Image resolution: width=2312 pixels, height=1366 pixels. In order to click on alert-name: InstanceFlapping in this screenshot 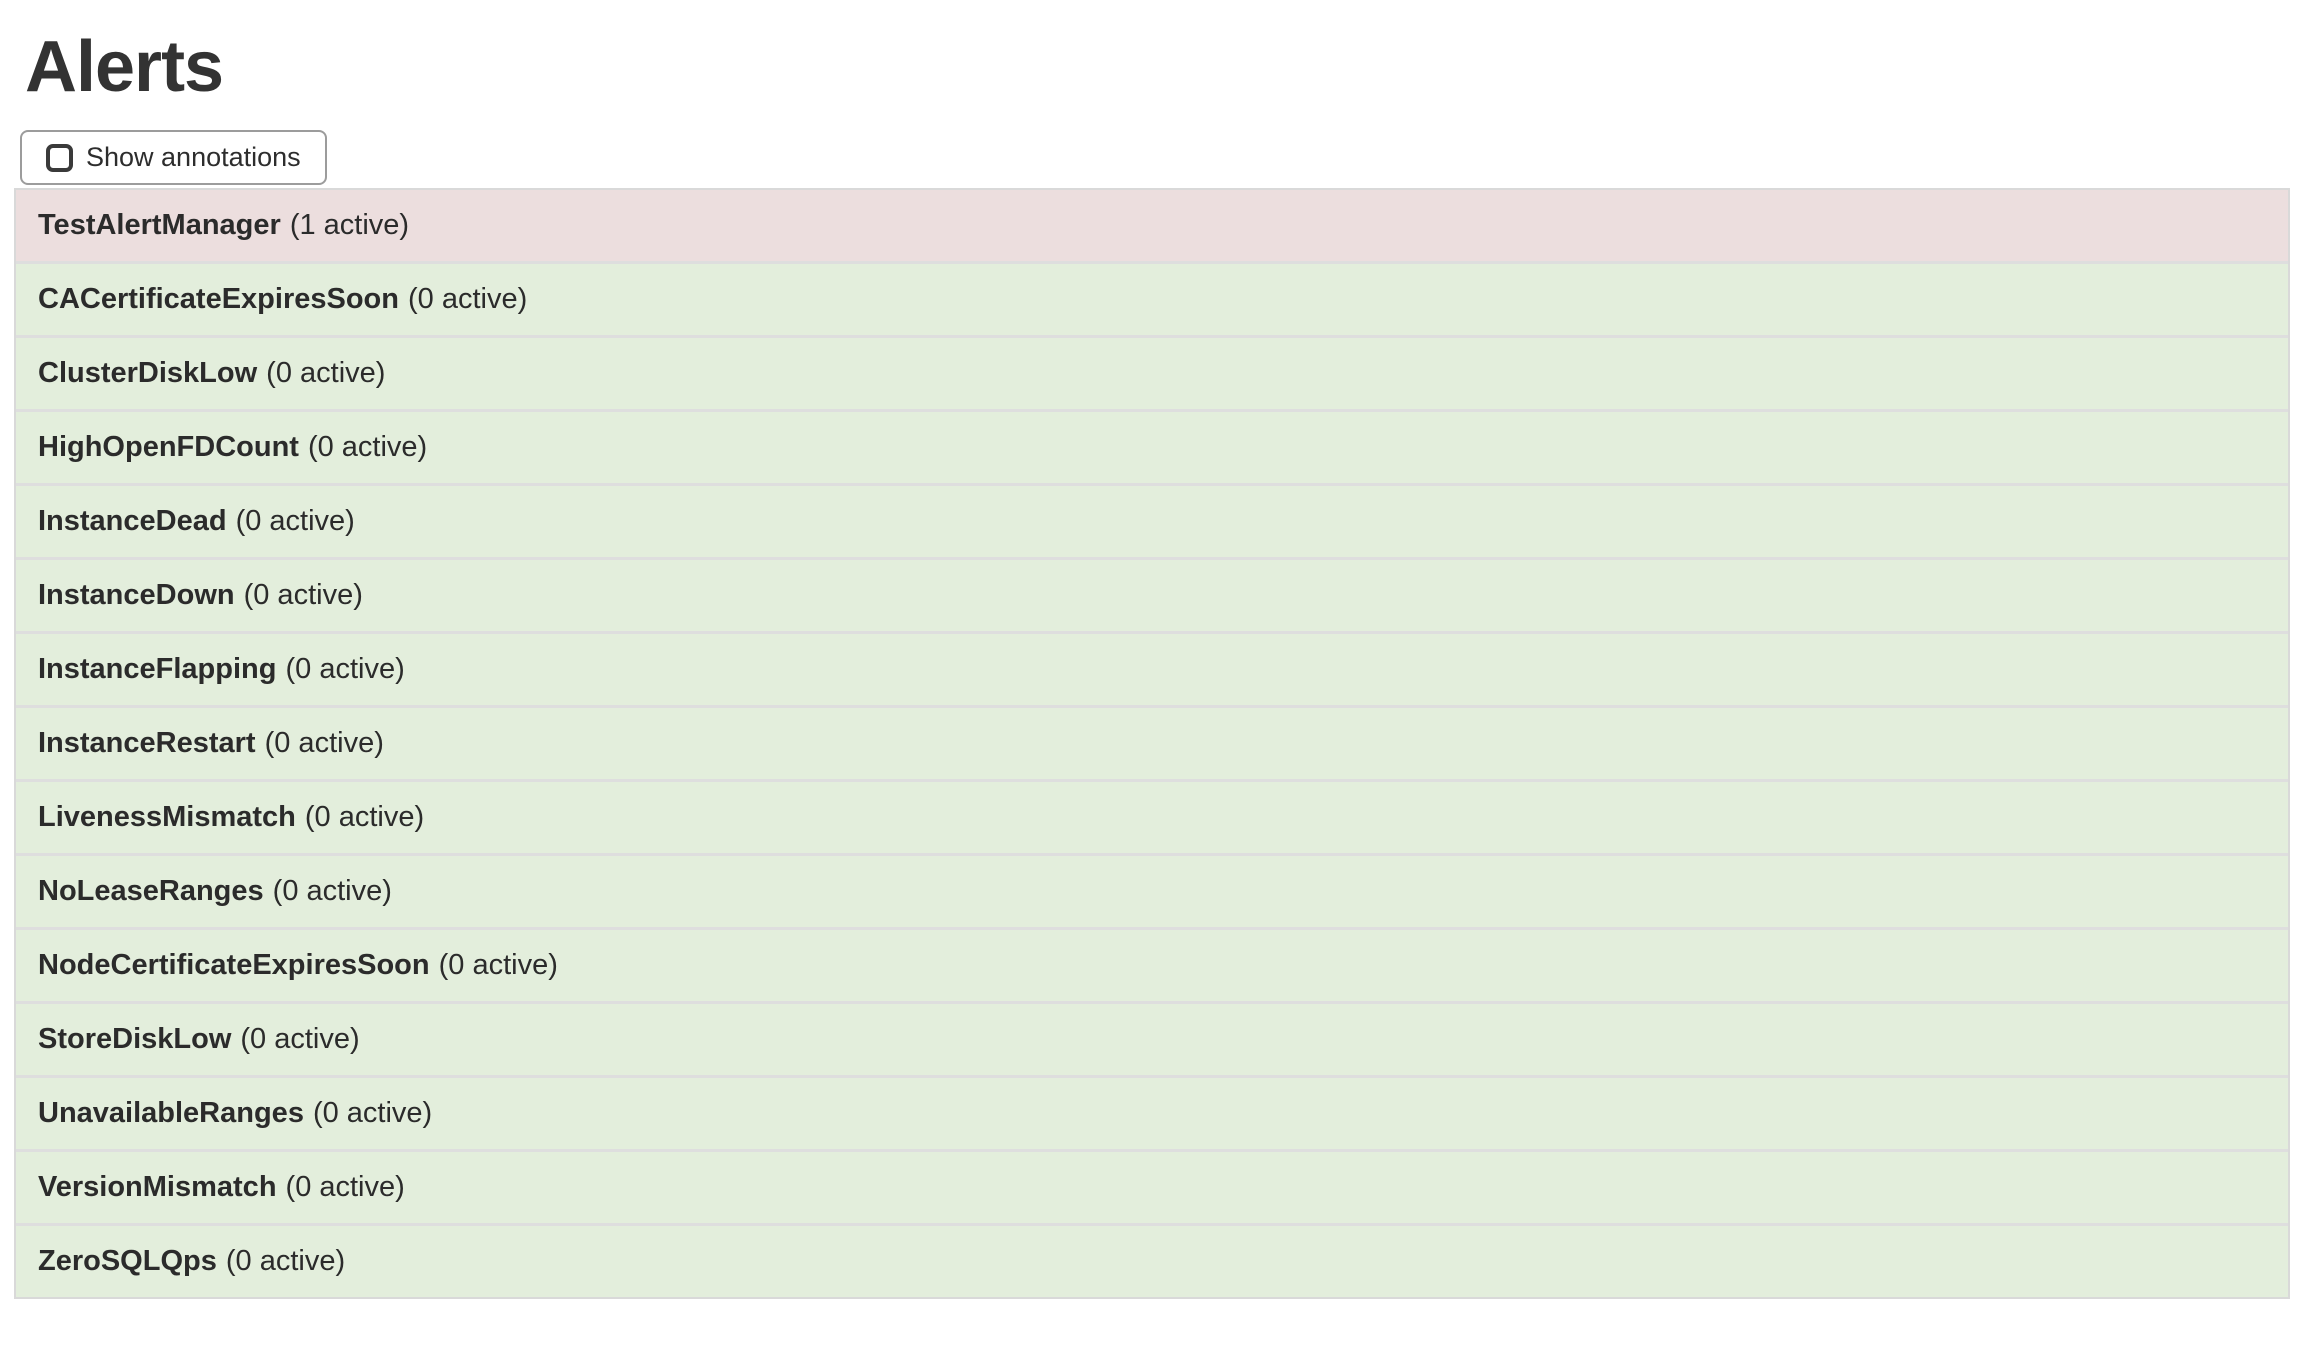, I will do `click(157, 669)`.